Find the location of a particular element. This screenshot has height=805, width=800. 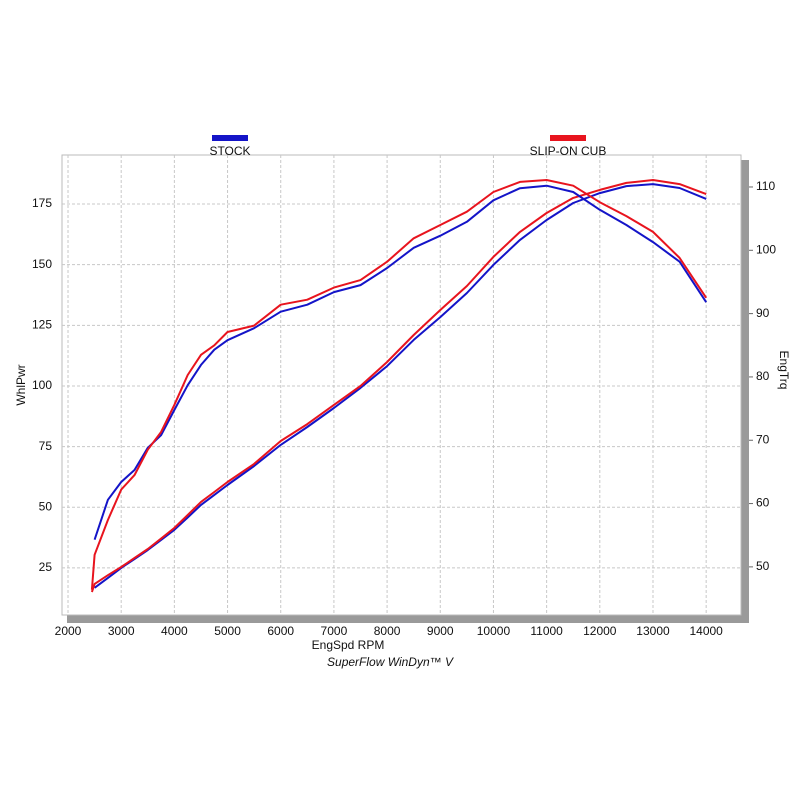

x-tick-label: 10000 is located at coordinates (494, 631).